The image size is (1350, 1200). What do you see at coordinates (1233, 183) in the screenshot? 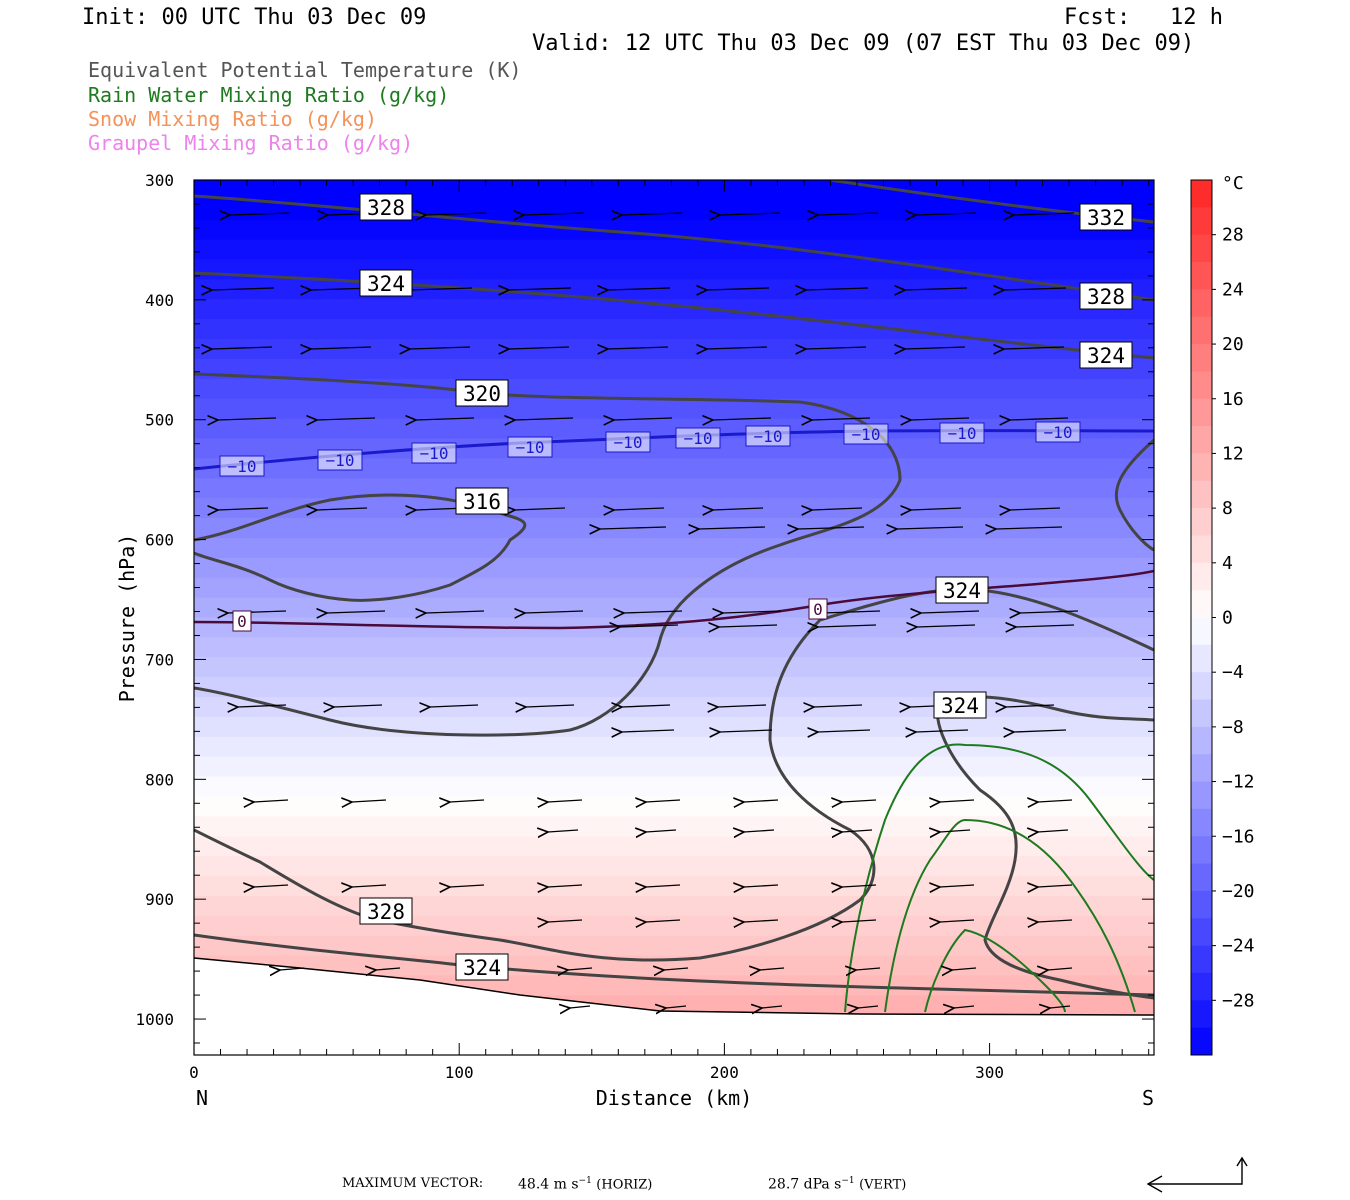
I see `colorbar-unit: °C` at bounding box center [1233, 183].